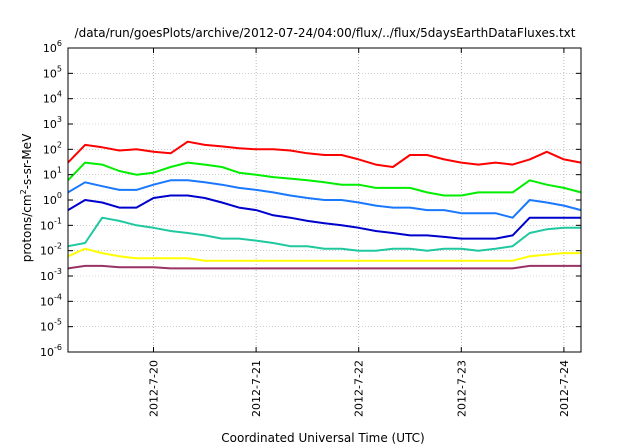 The width and height of the screenshot is (640, 448). I want to click on y-tick-label: 10², so click(52, 148).